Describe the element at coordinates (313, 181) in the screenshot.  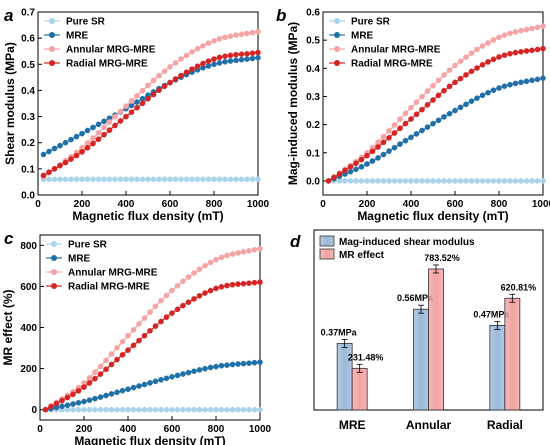
I see `y-tick-label: 0.0` at that location.